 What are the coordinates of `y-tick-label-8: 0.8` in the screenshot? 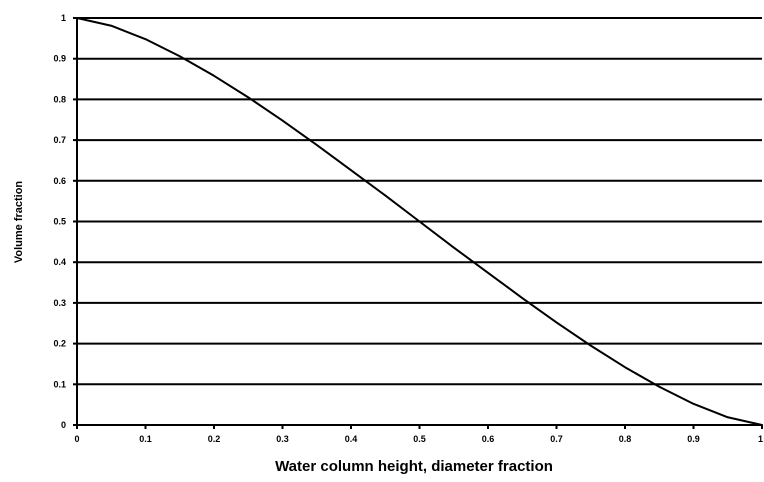 It's located at (59, 99).